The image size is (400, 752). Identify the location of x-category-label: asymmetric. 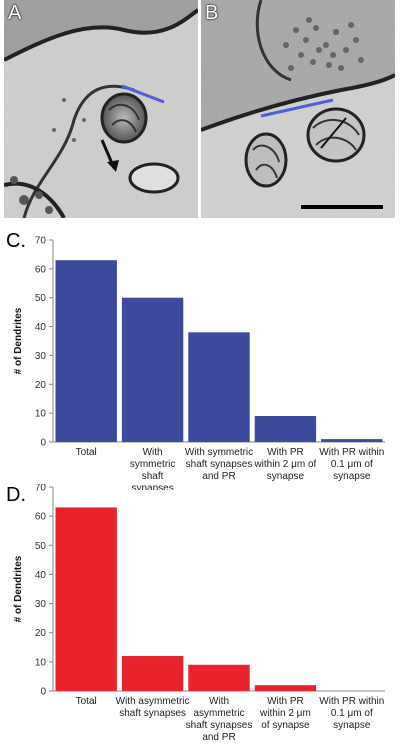
(218, 713).